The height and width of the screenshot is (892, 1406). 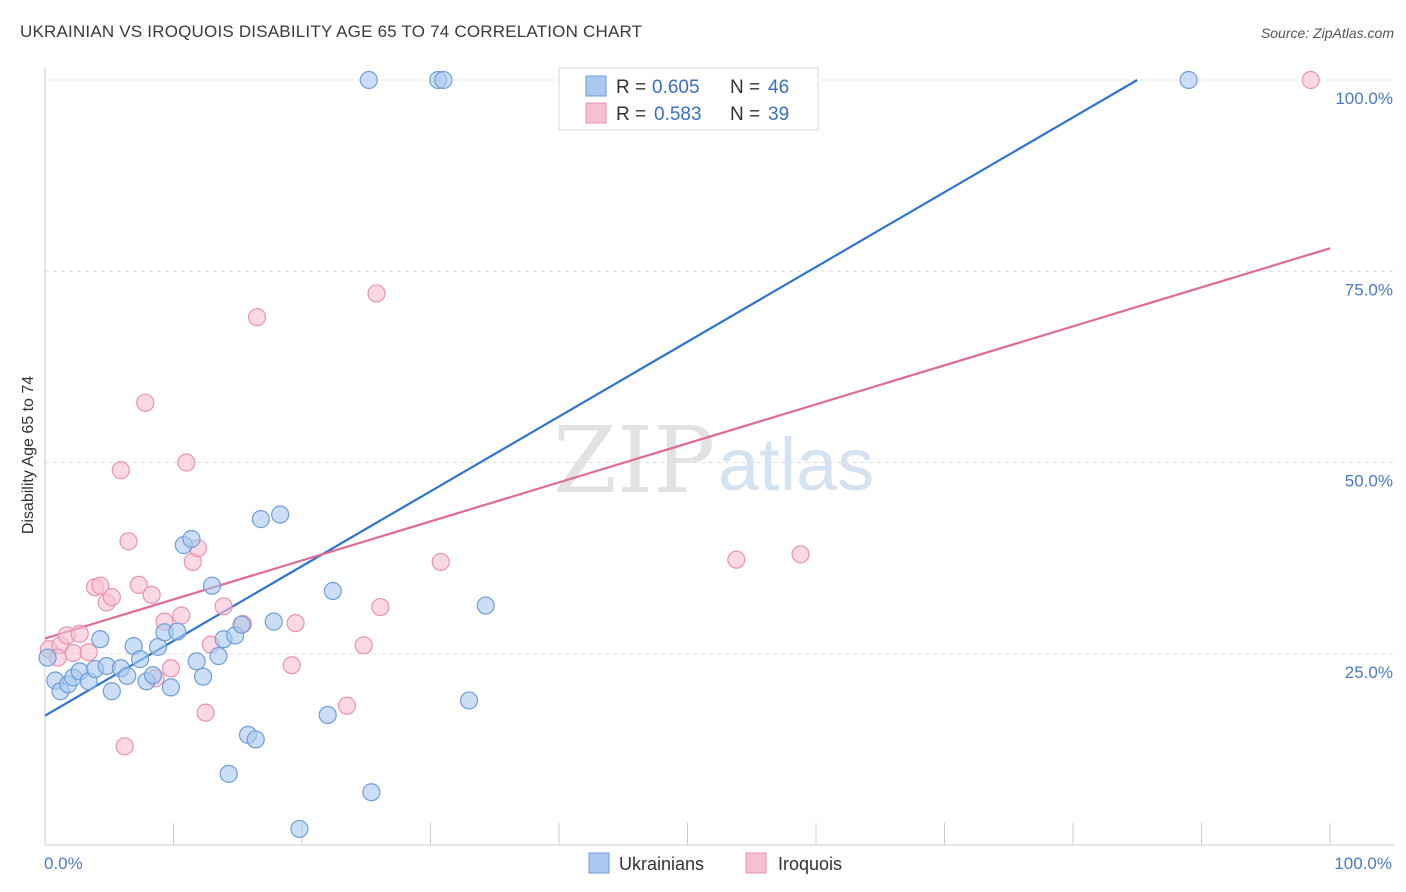 What do you see at coordinates (1369, 672) in the screenshot?
I see `y-tick-label: 25.0%` at bounding box center [1369, 672].